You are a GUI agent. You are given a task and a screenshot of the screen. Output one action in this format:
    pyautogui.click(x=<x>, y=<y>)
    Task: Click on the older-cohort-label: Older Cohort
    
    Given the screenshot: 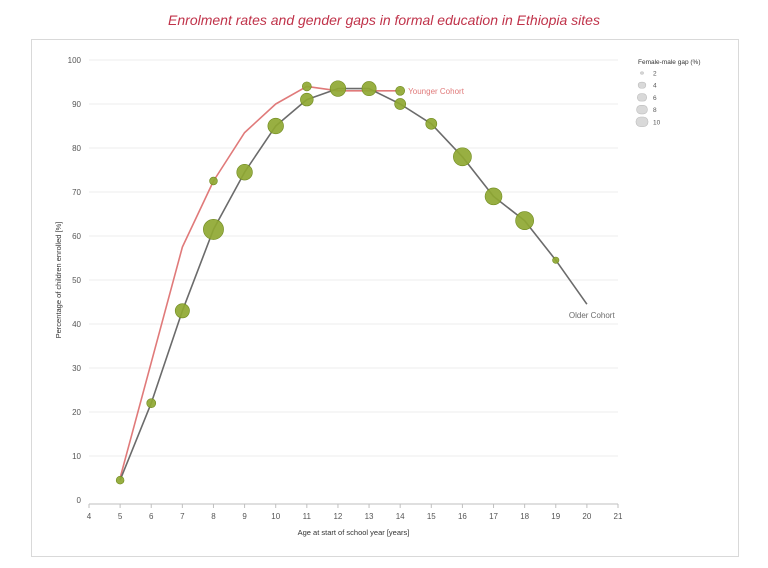 What is the action you would take?
    pyautogui.click(x=592, y=315)
    